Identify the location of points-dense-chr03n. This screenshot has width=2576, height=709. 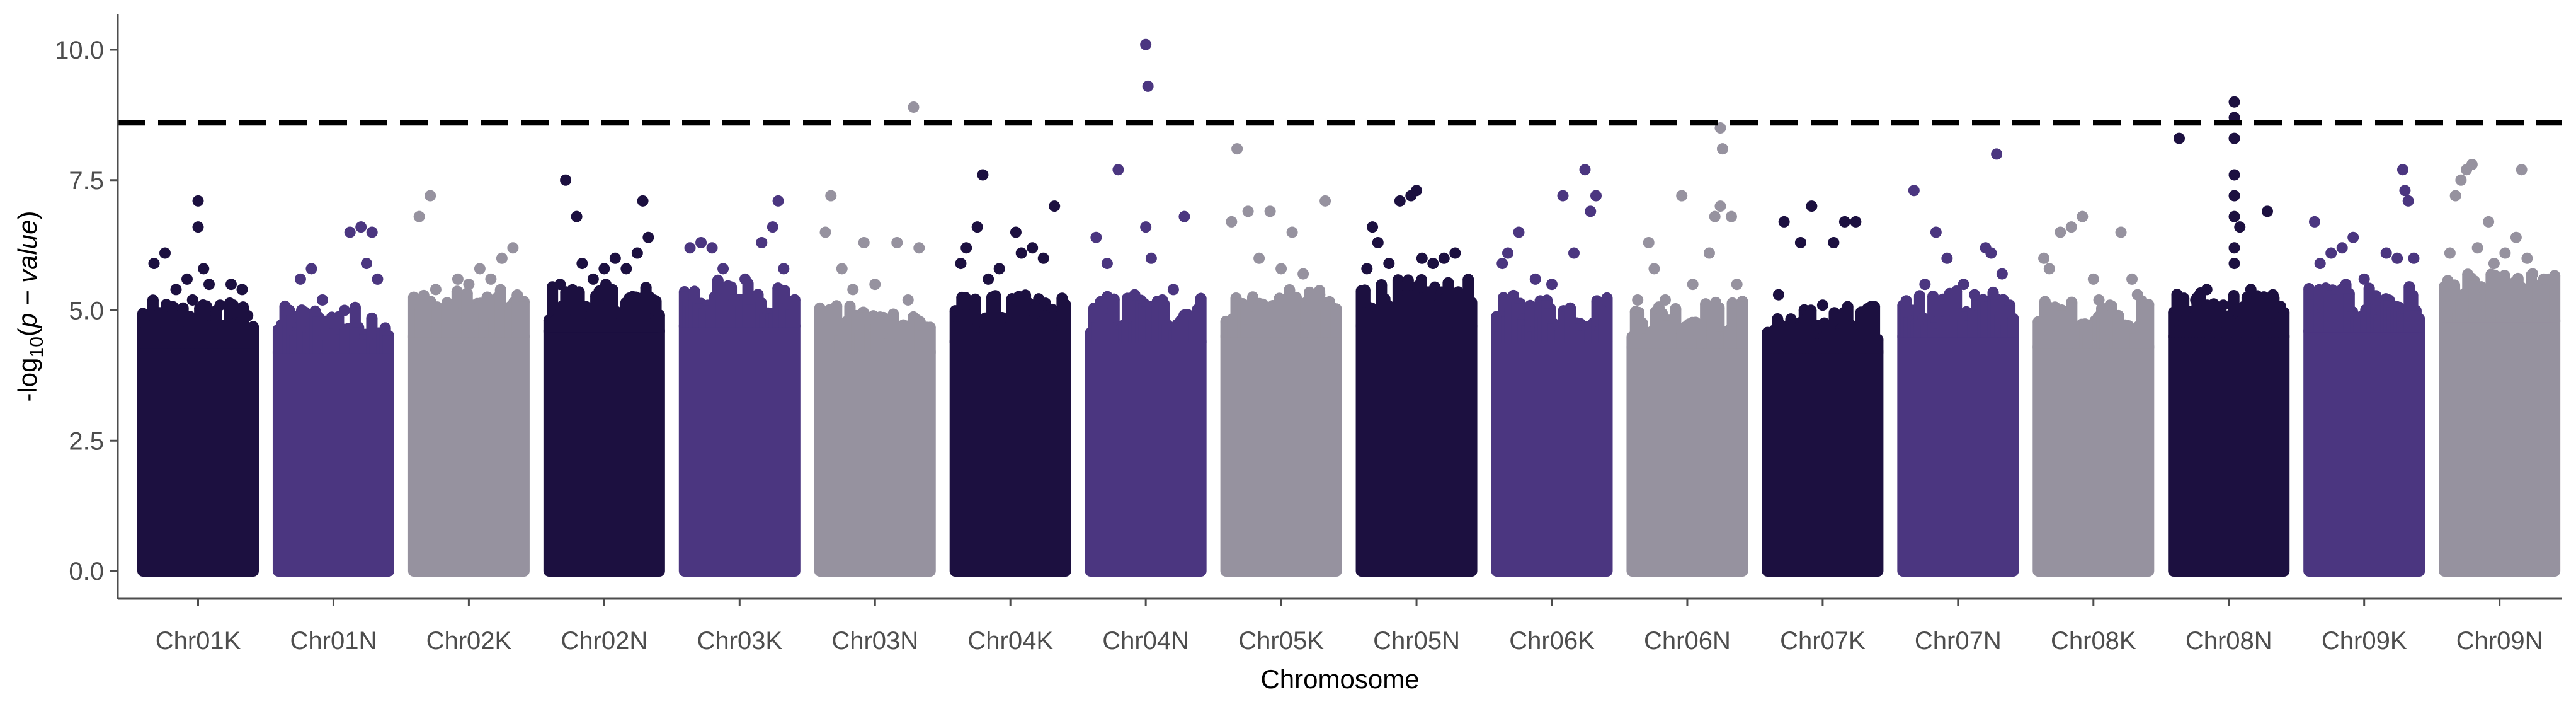
(875, 461).